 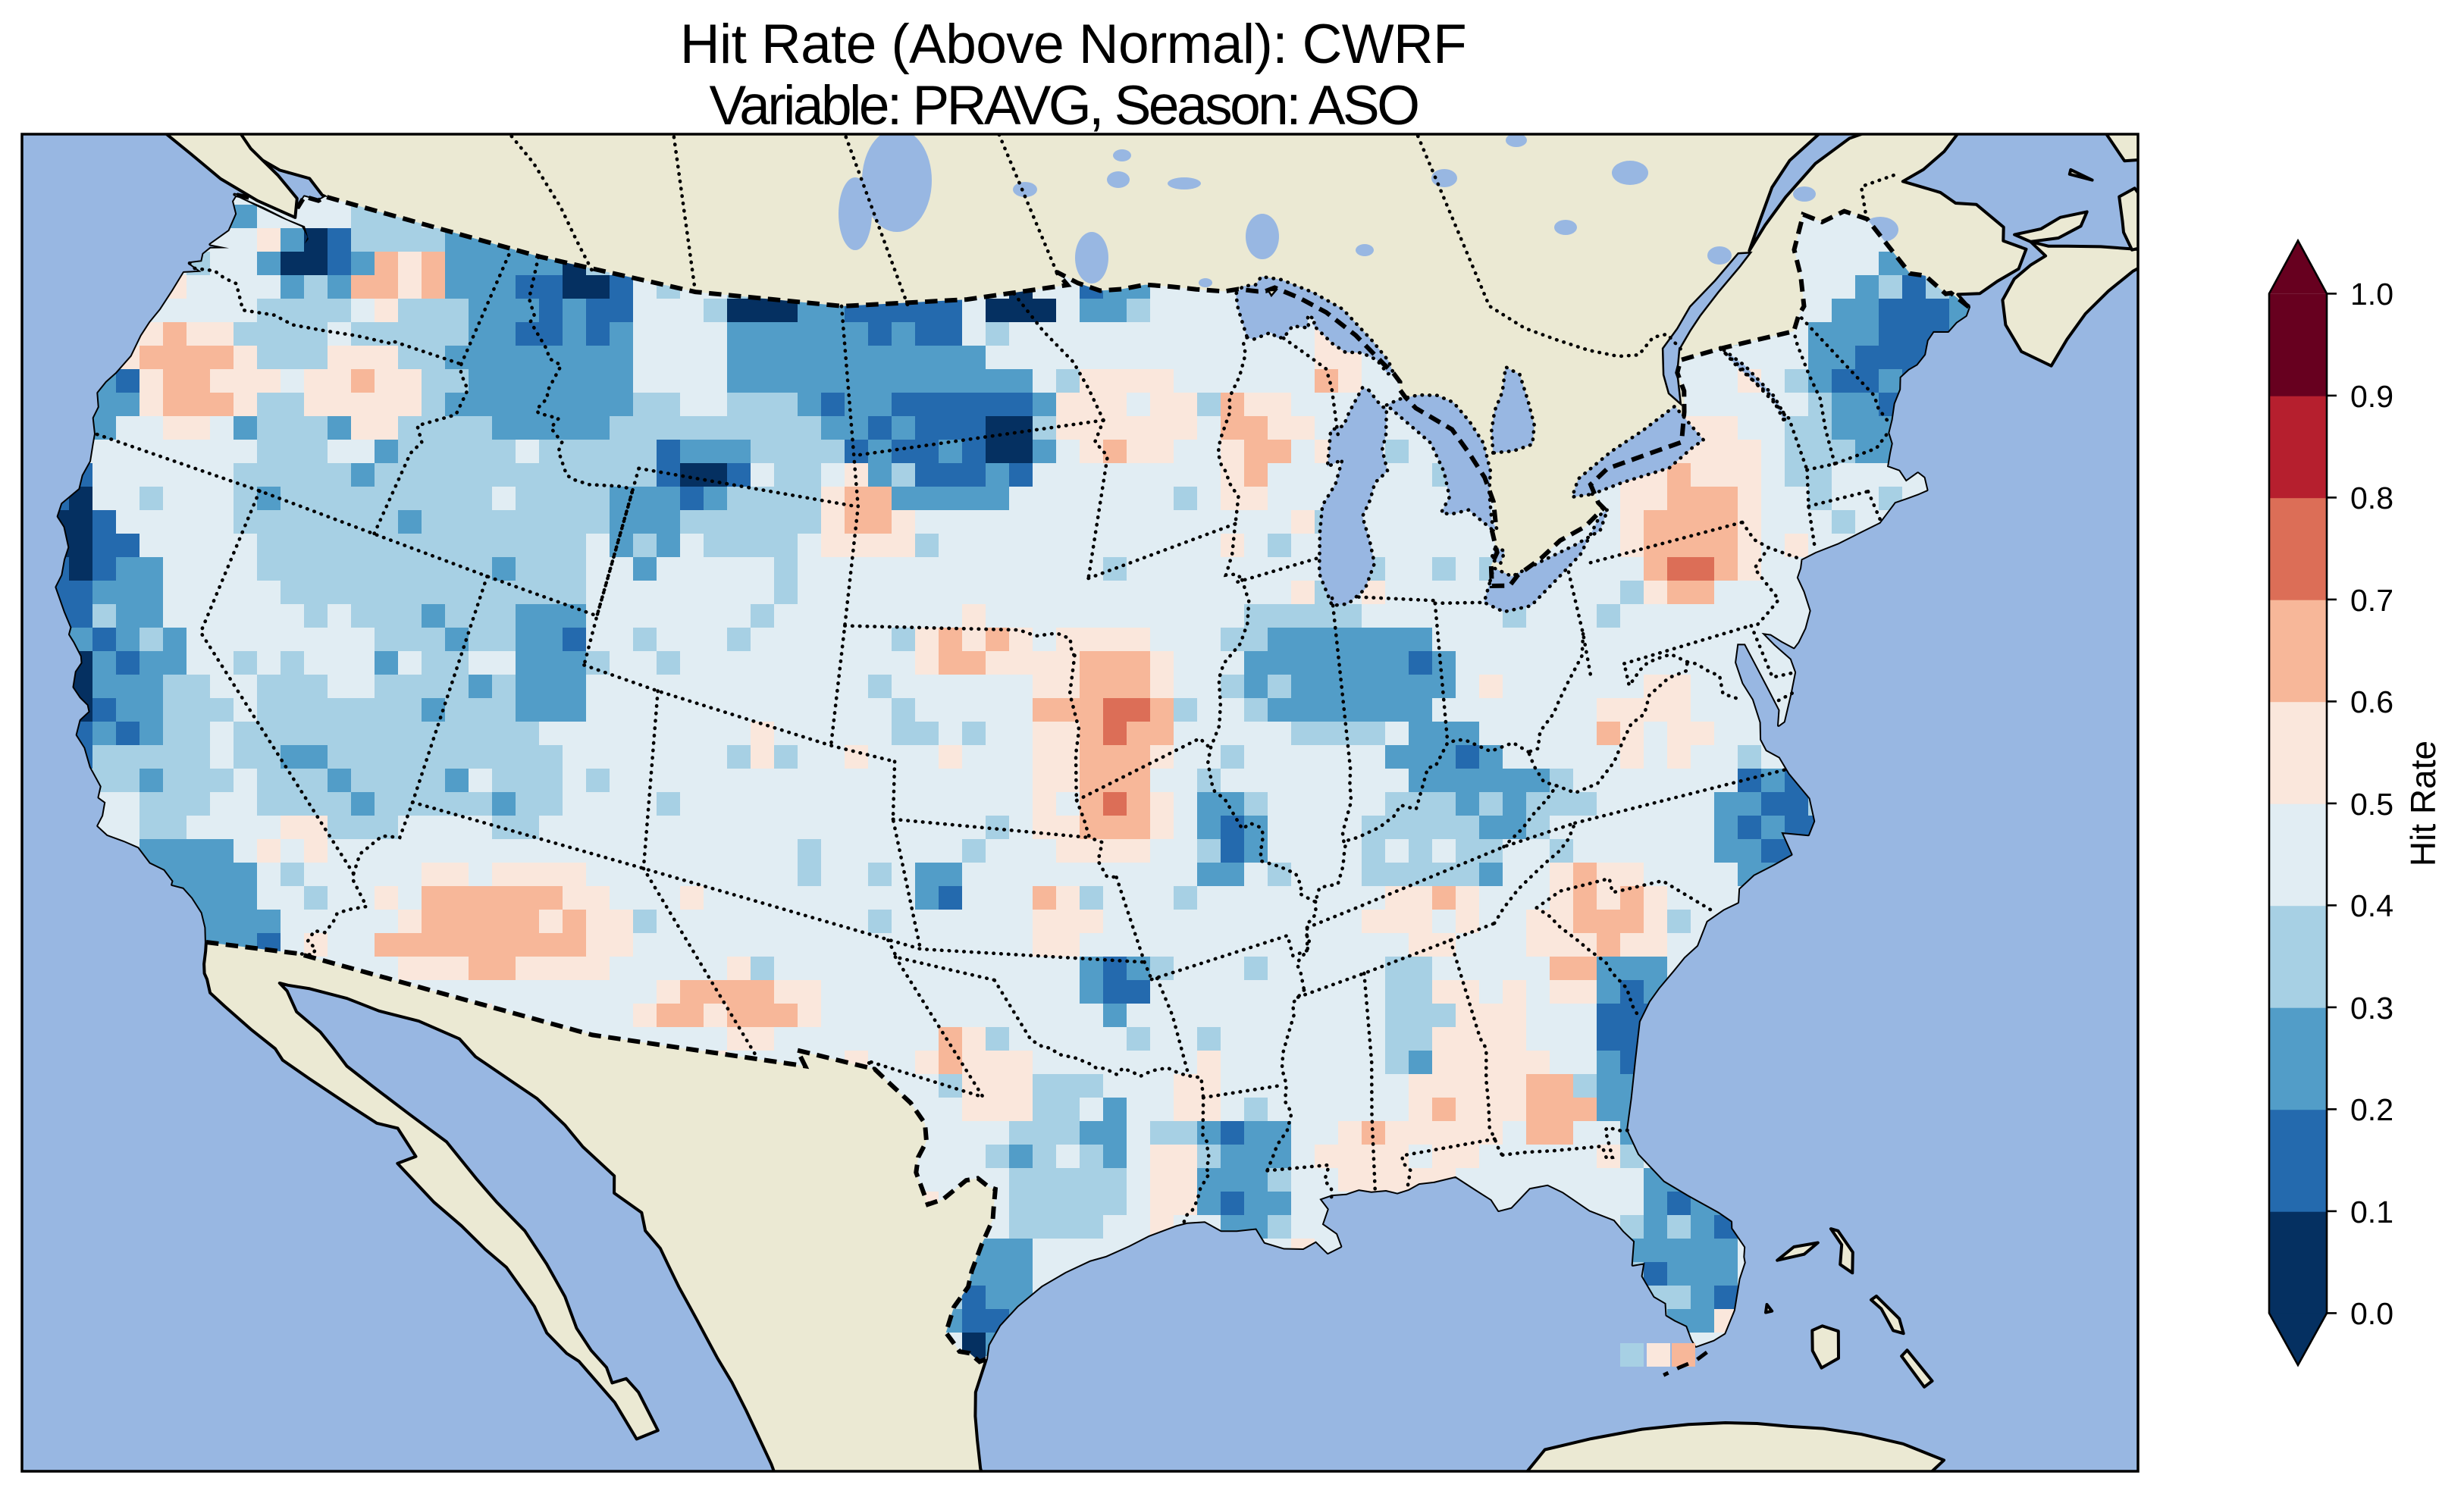 I want to click on svg-text: Hit Rate, so click(x=2423, y=803).